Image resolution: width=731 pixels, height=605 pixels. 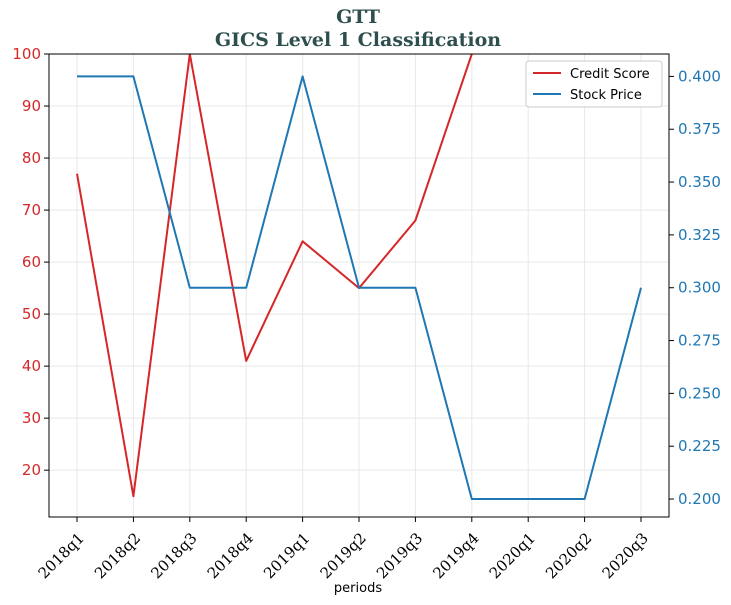 I want to click on y-left-tick-label: 50, so click(x=31, y=314).